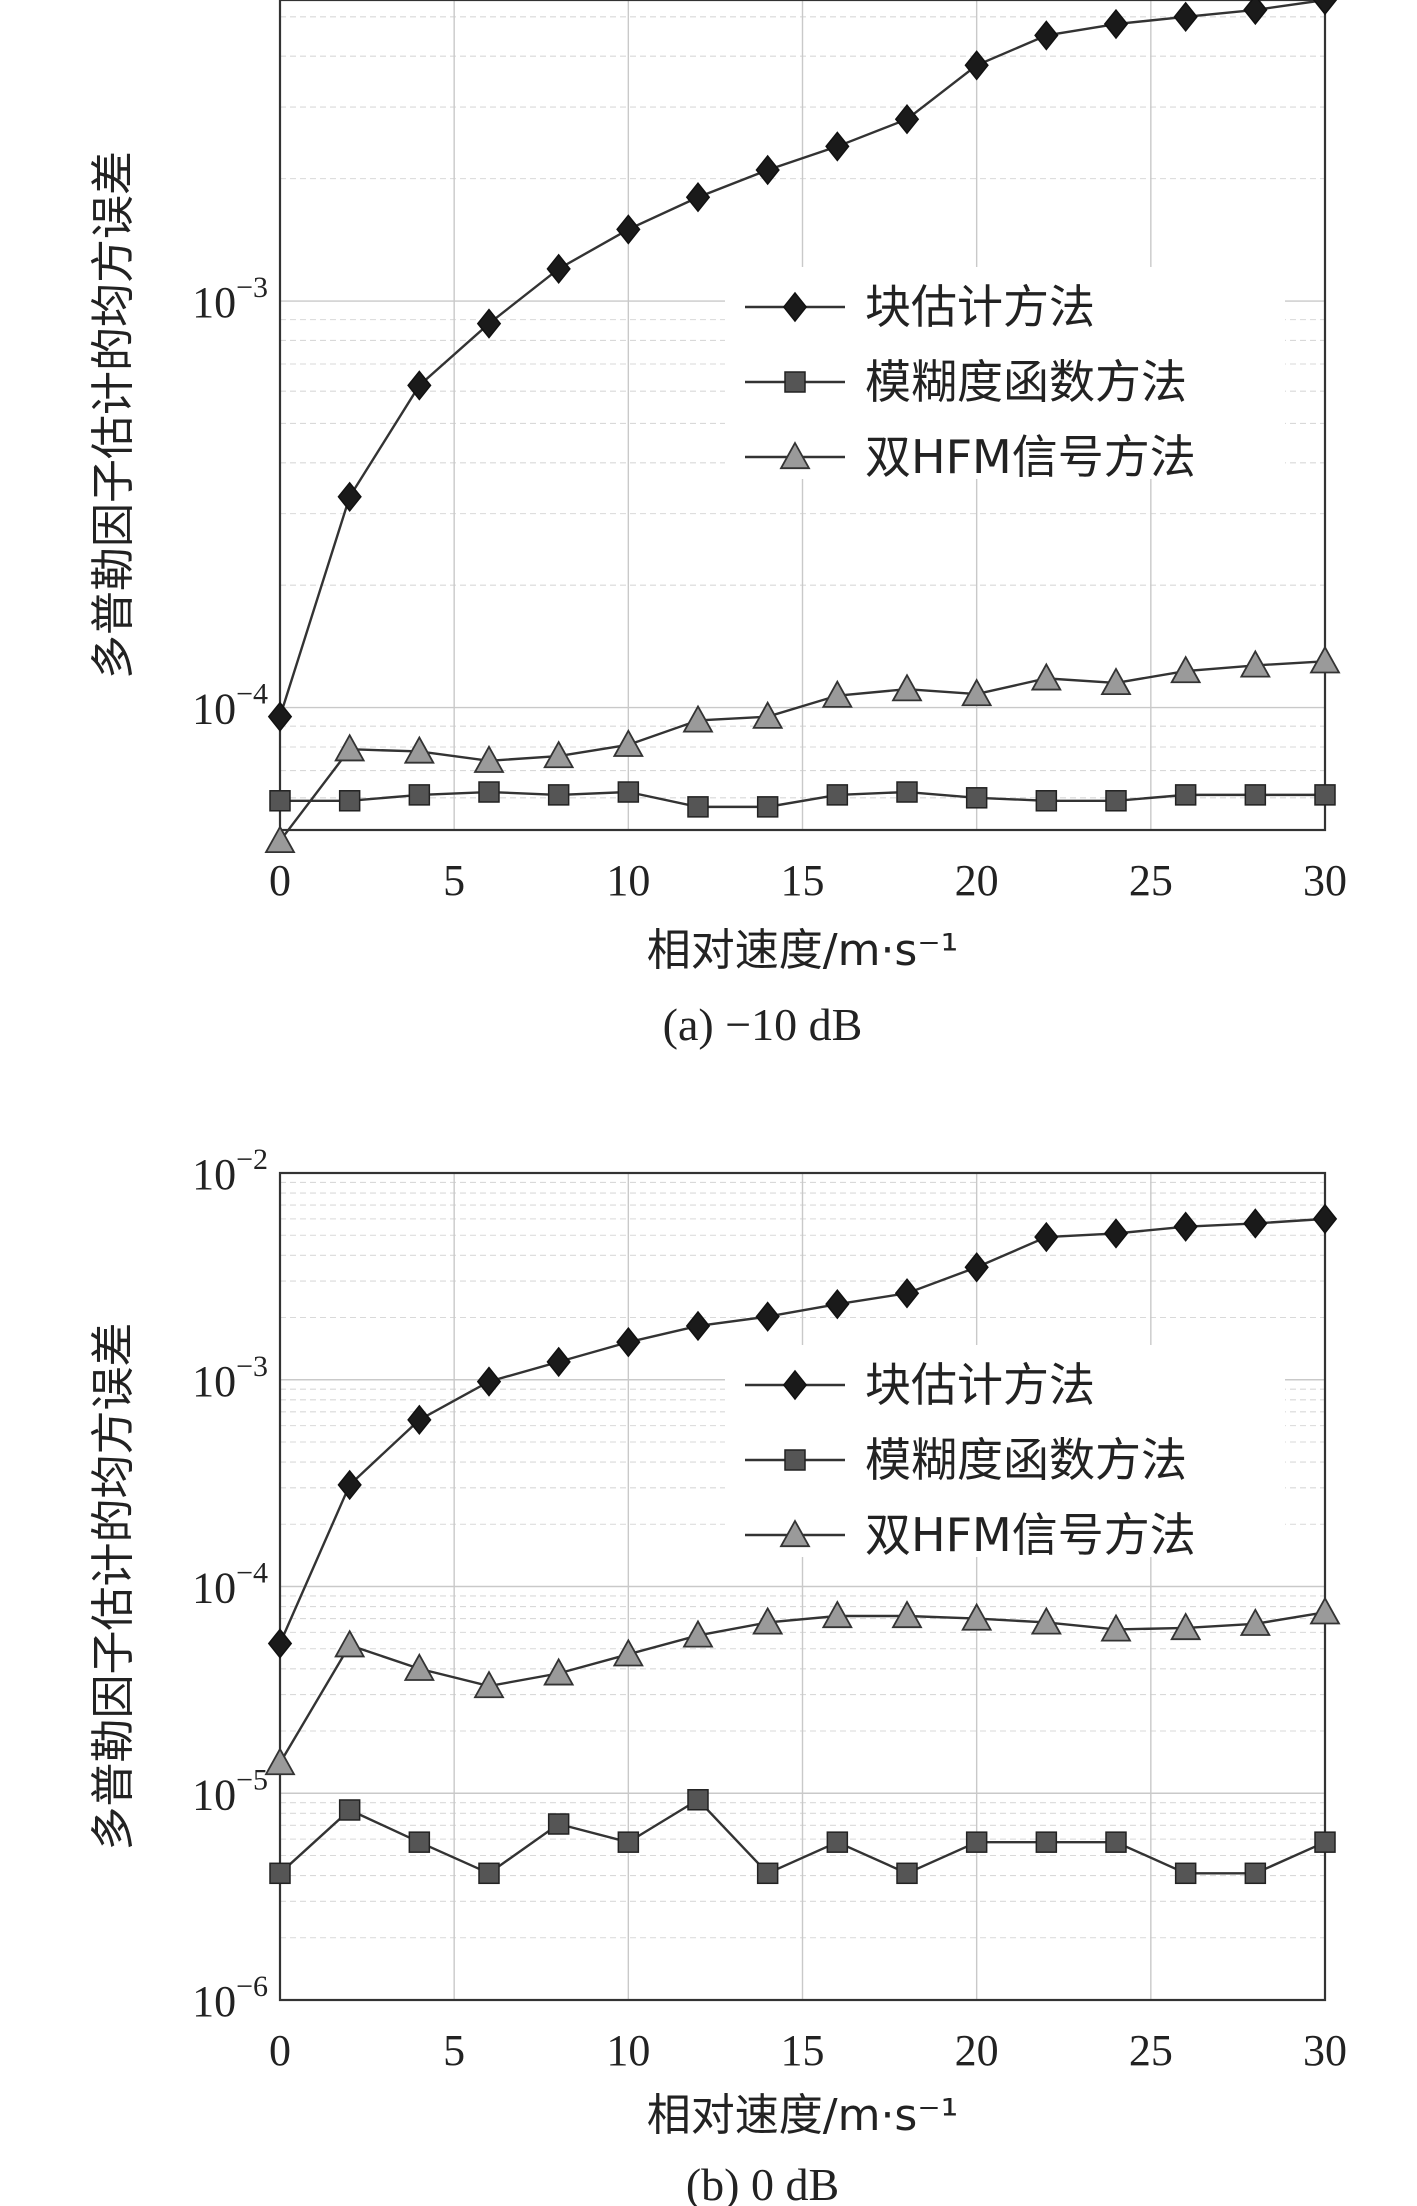 This screenshot has width=1417, height=2206. I want to click on legend-label: 模糊度函数方法, so click(1026, 382).